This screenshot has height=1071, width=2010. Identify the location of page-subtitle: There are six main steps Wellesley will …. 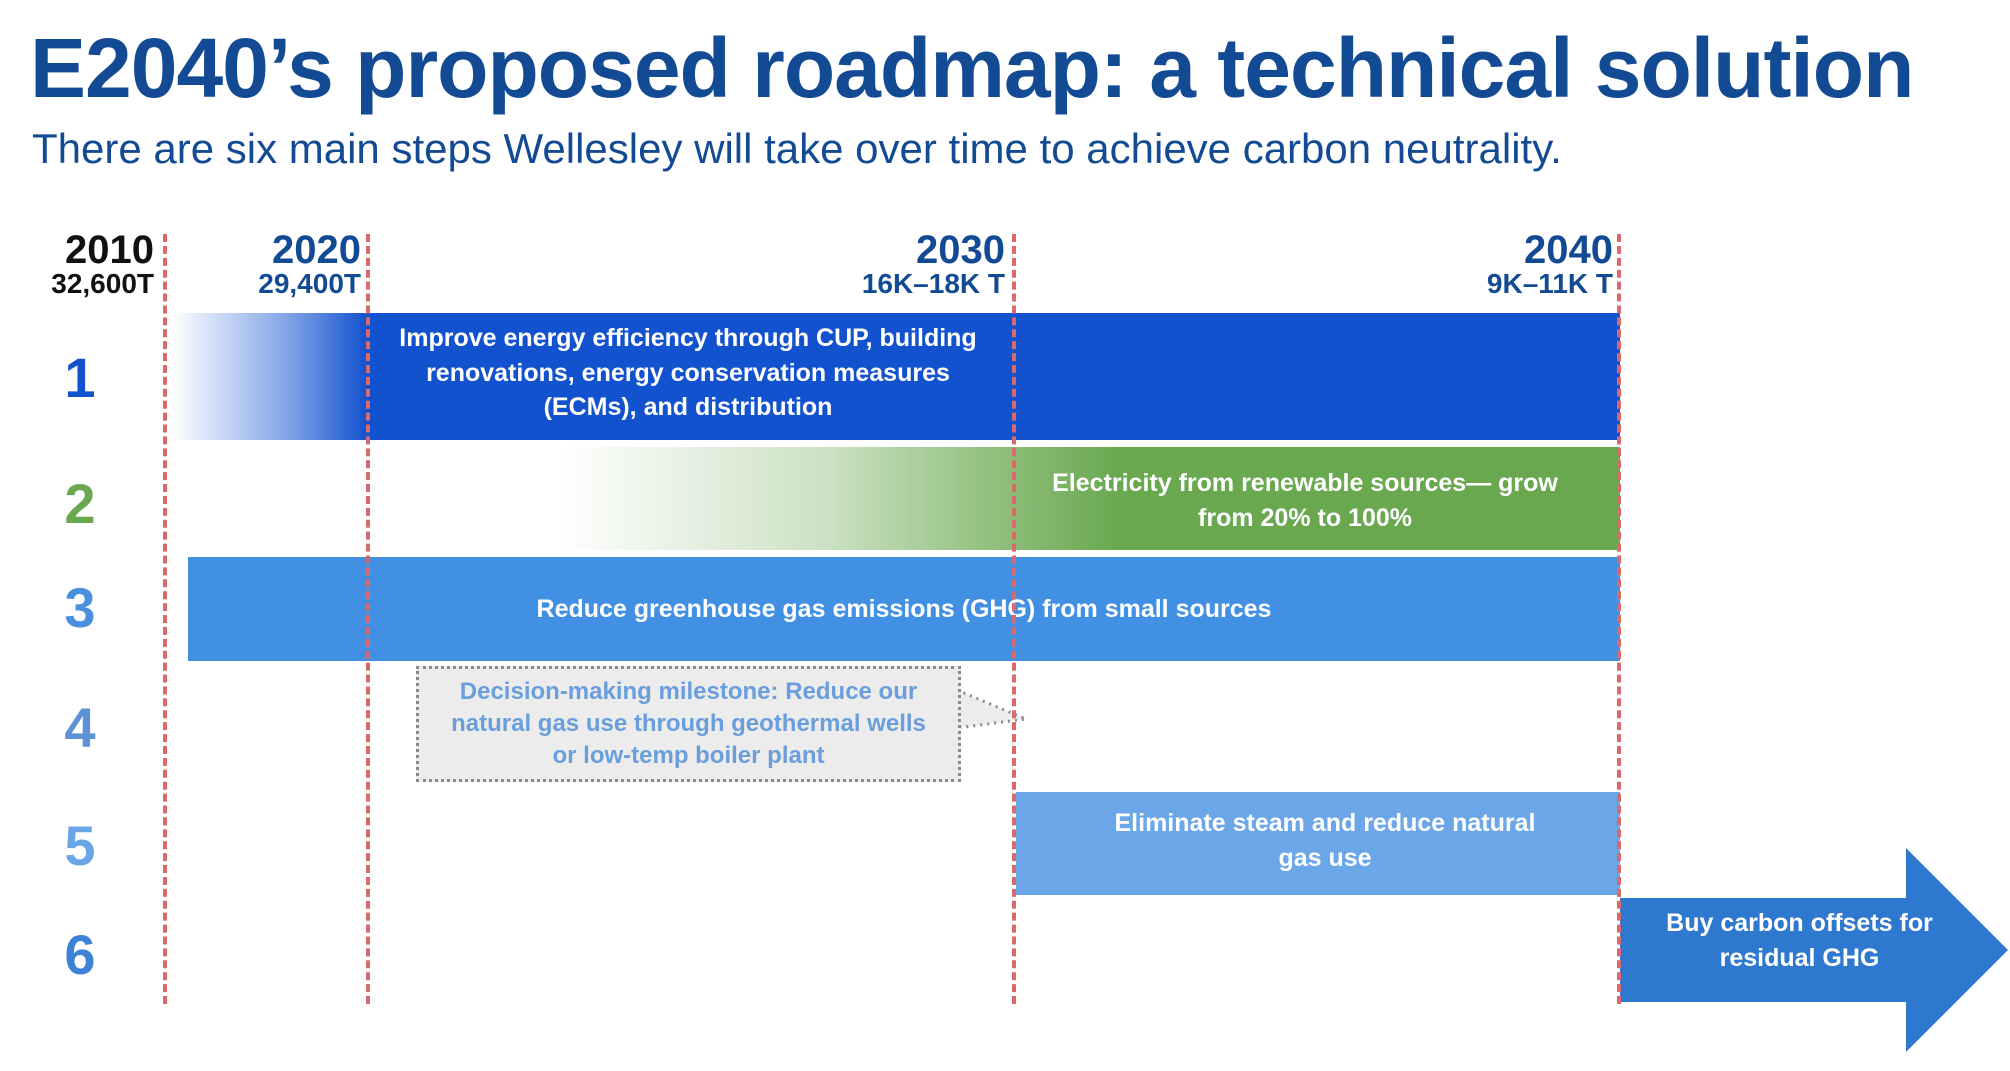
(797, 148).